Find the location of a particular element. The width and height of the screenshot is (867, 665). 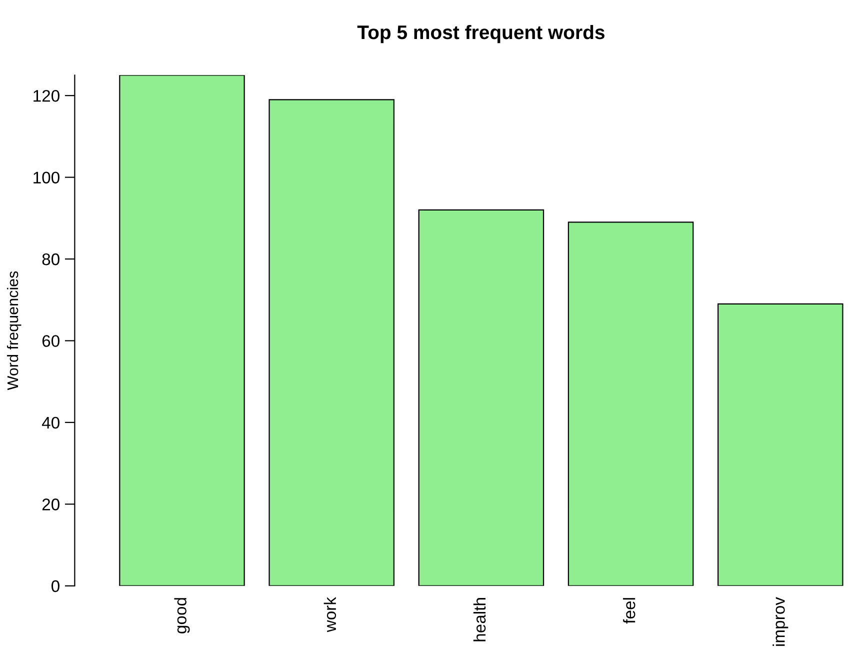

y-tick-label: 120 is located at coordinates (47, 96).